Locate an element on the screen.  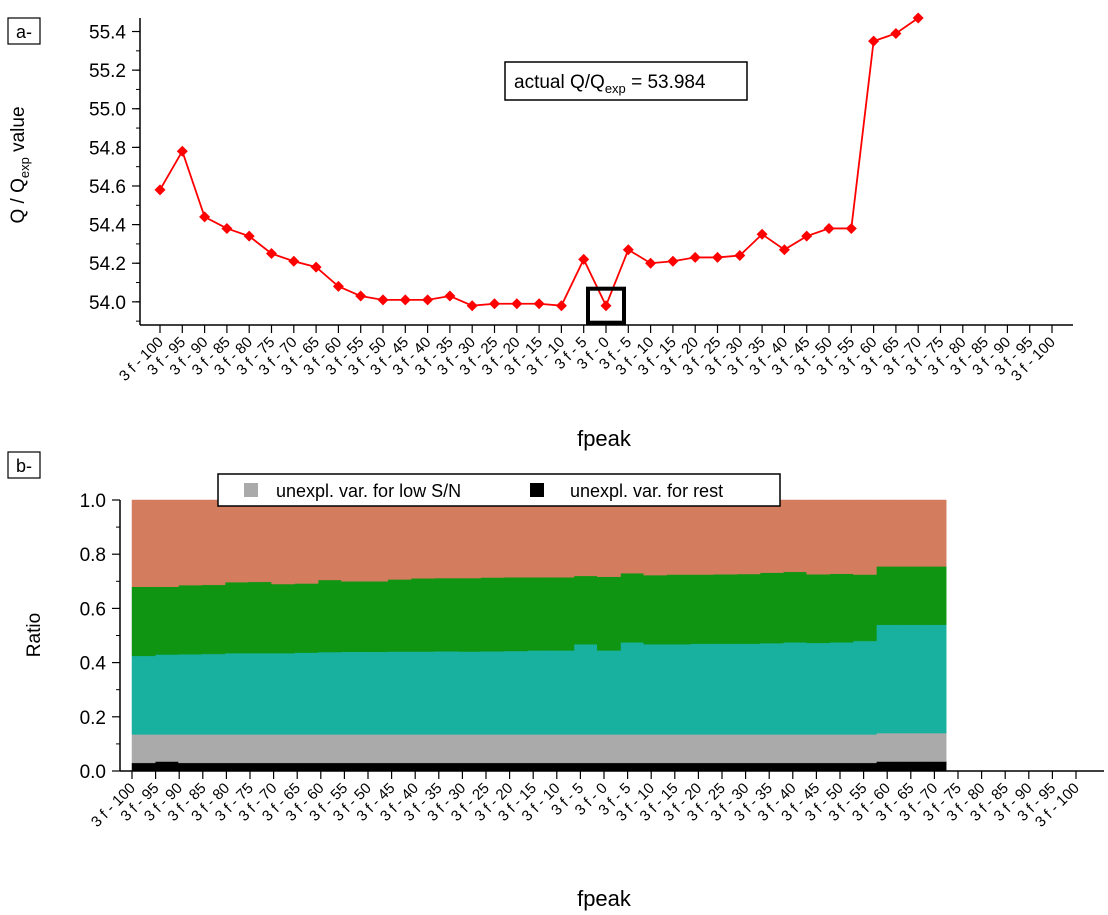
panel-a-y-tick-label: 54.8 is located at coordinates (107, 148).